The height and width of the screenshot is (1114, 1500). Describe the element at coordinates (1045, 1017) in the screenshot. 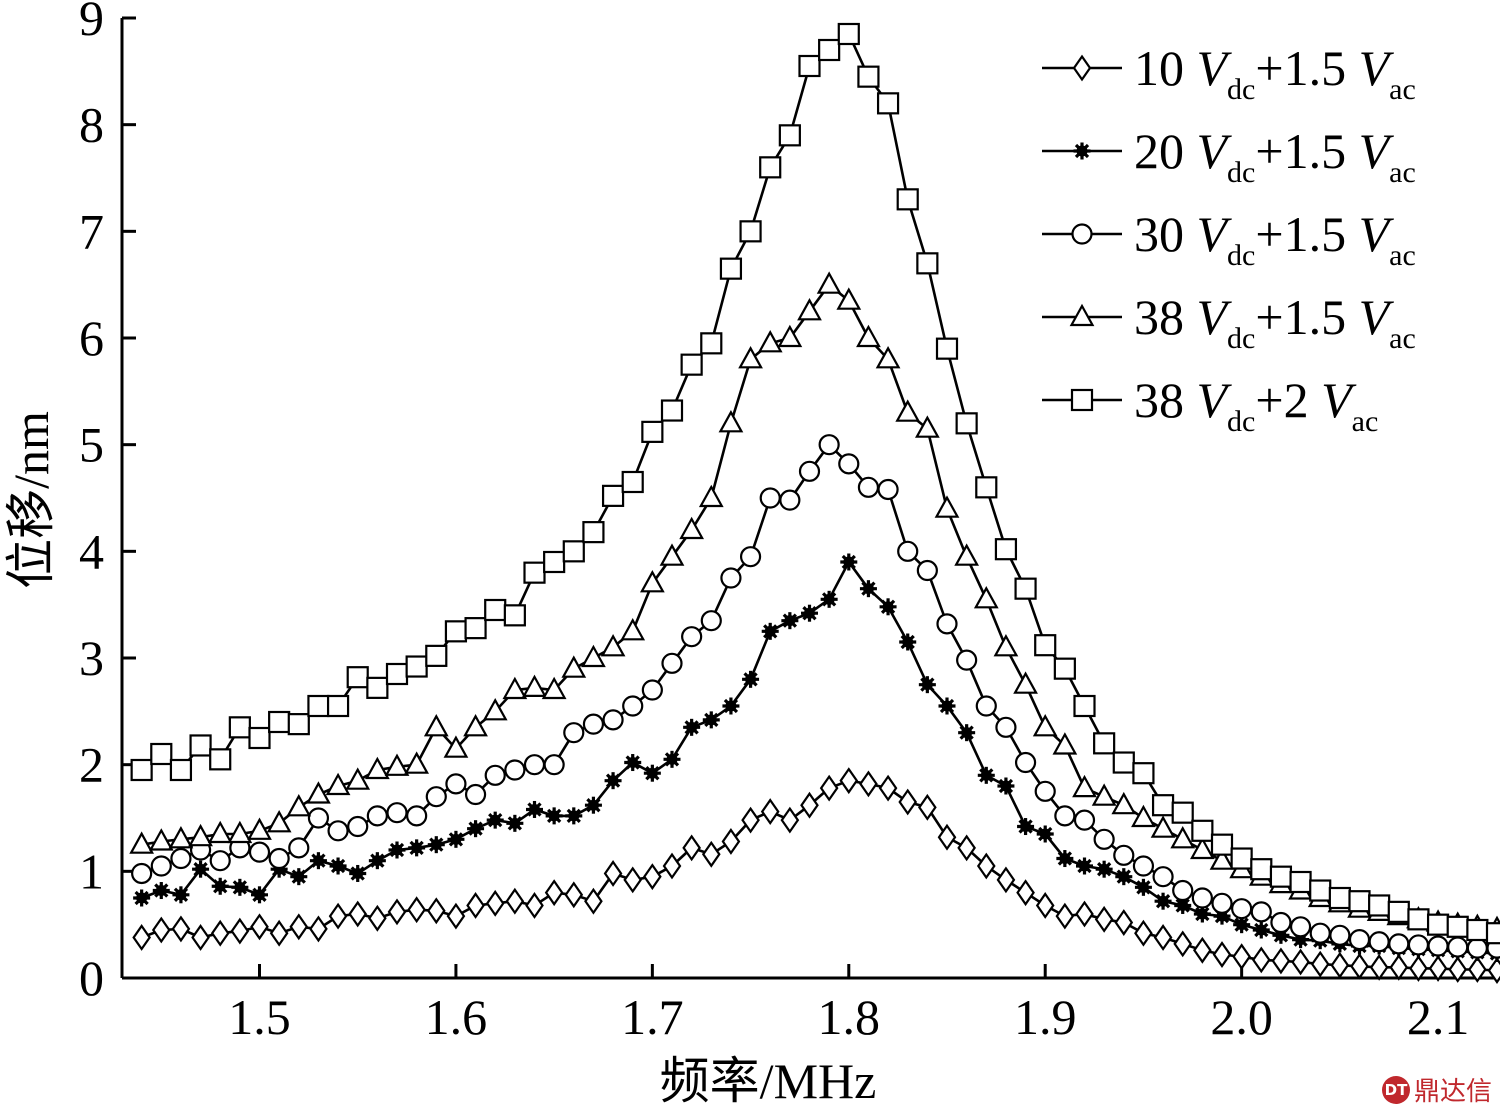

I see `x-tick-label: 1.9` at that location.